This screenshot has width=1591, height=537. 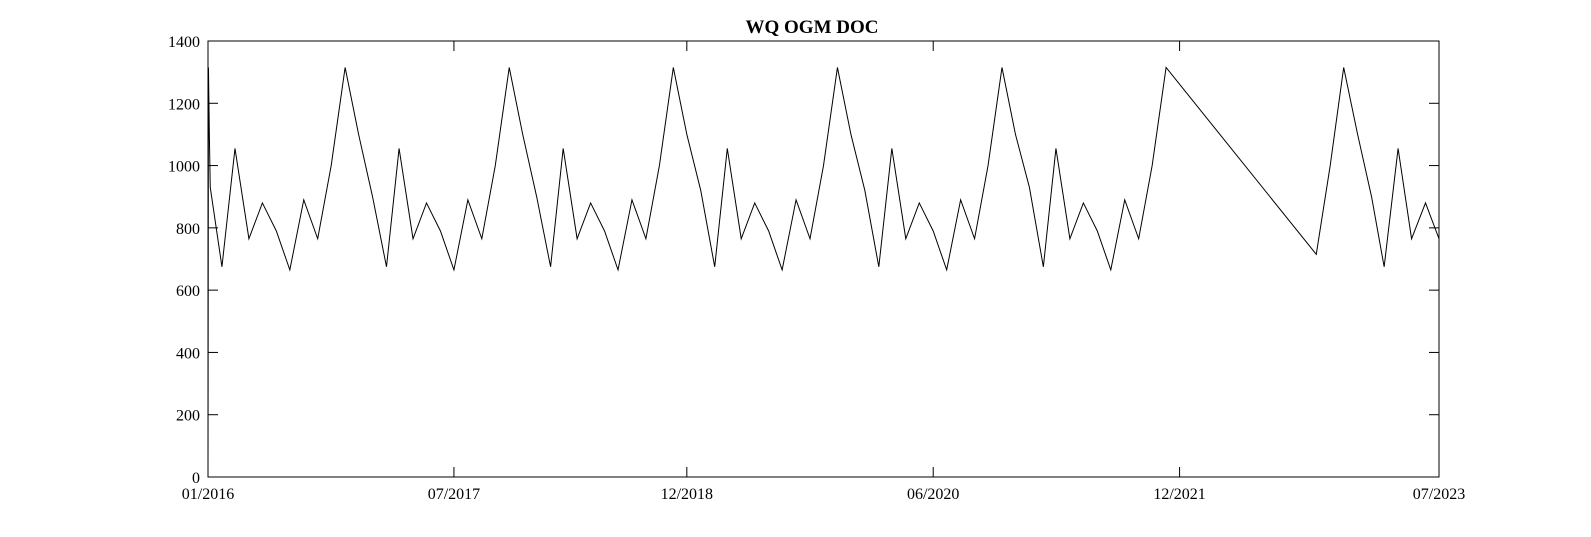 What do you see at coordinates (188, 229) in the screenshot?
I see `y-tick-label: 800` at bounding box center [188, 229].